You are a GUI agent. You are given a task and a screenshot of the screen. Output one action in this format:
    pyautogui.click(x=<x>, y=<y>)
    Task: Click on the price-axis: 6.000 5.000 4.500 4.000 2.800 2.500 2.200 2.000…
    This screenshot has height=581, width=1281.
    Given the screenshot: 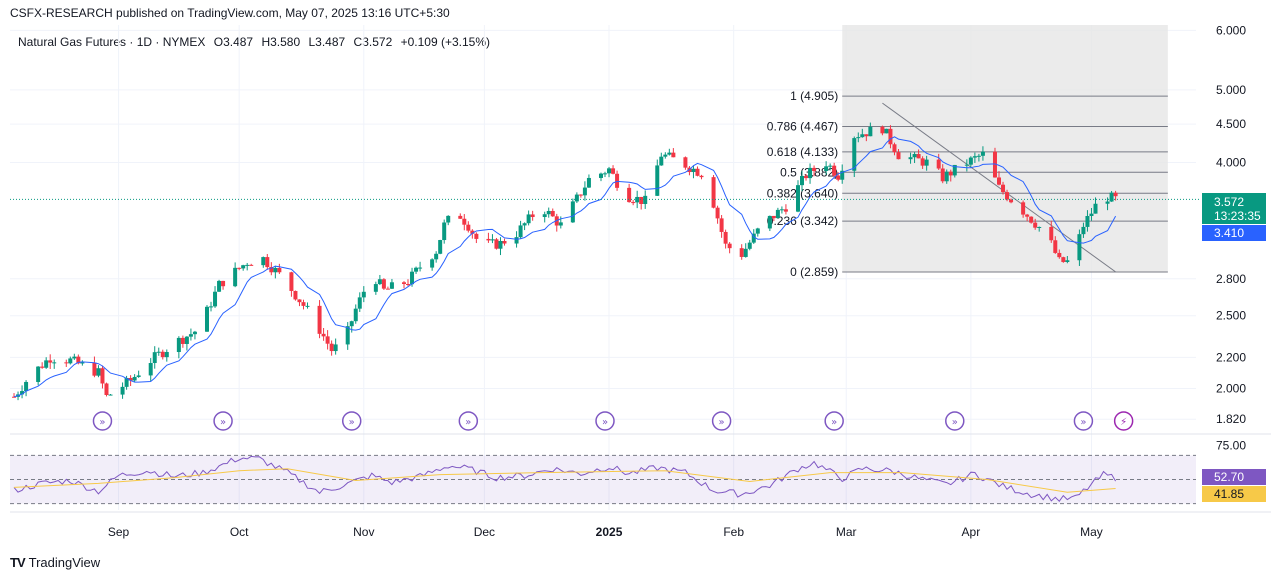 What is the action you would take?
    pyautogui.click(x=1231, y=237)
    